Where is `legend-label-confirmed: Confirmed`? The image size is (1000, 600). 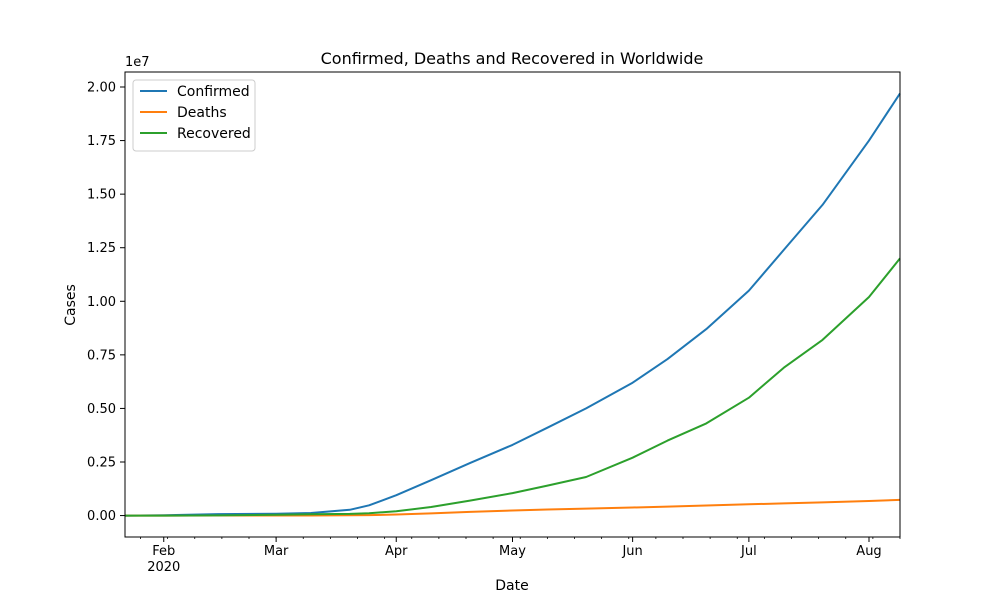 legend-label-confirmed: Confirmed is located at coordinates (213, 92).